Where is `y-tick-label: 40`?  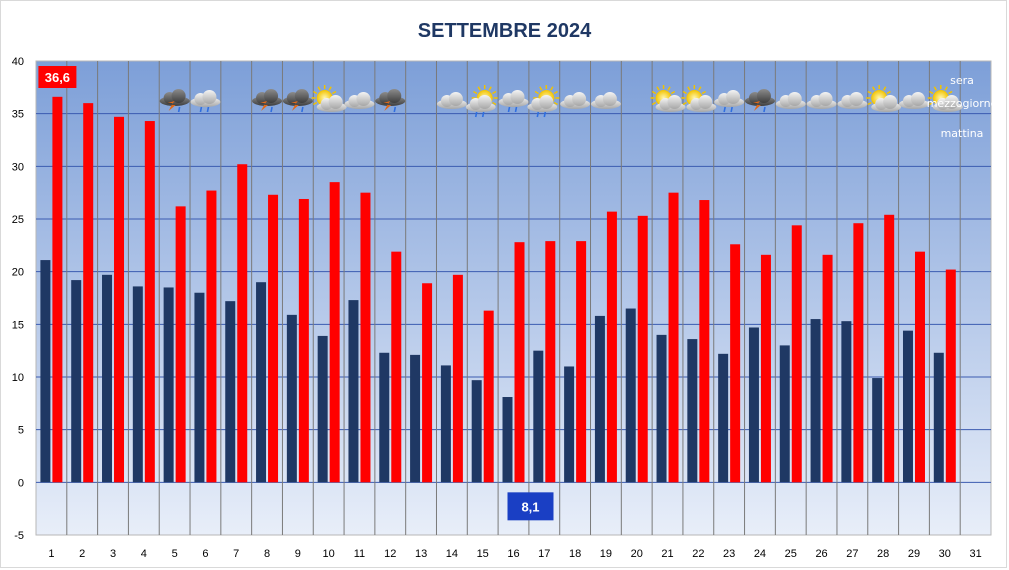 y-tick-label: 40 is located at coordinates (18, 62).